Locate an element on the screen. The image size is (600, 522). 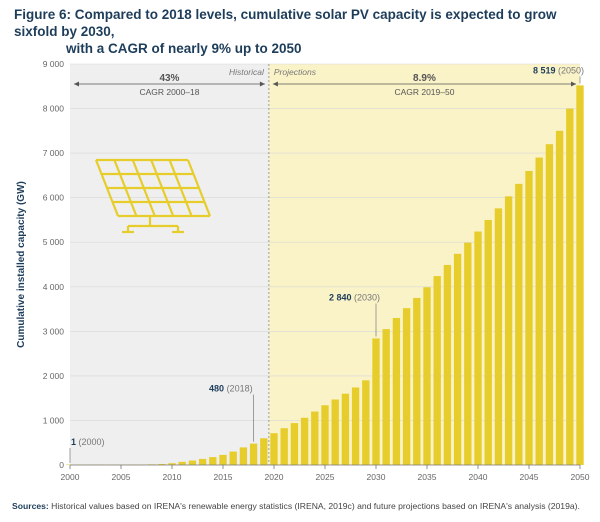
annotation-2000: 1 (2000) is located at coordinates (88, 442).